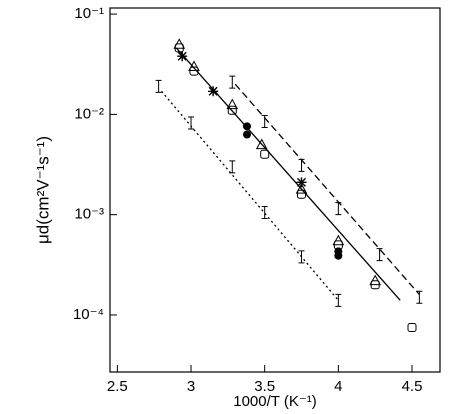 The height and width of the screenshot is (414, 474). I want to click on y-tick-label: 10⁻³, so click(89, 214).